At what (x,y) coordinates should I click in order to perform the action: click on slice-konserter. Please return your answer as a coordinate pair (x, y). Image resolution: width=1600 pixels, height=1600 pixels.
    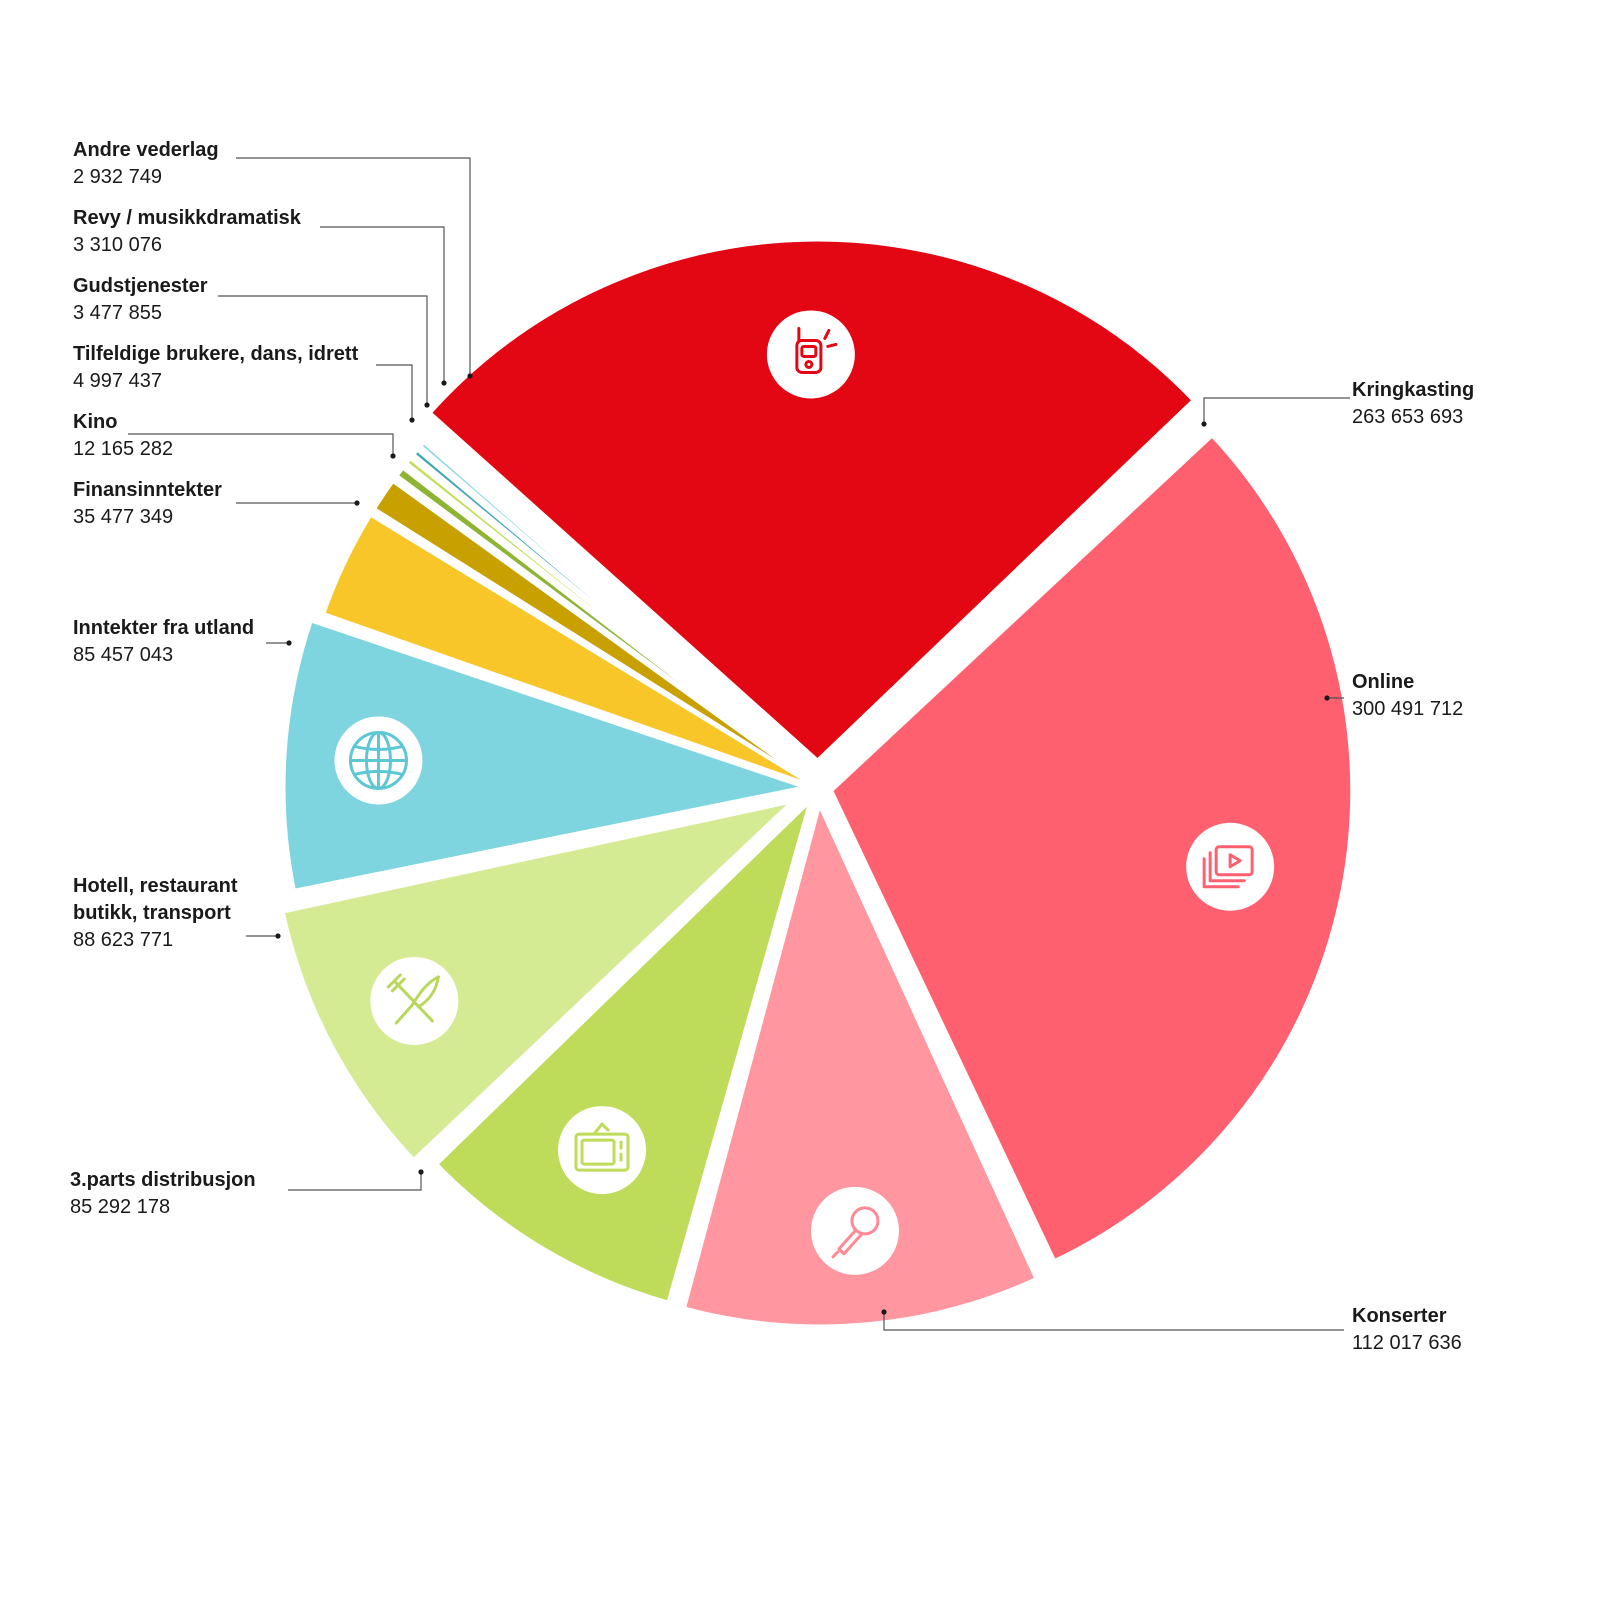
    Looking at the image, I should click on (860, 1066).